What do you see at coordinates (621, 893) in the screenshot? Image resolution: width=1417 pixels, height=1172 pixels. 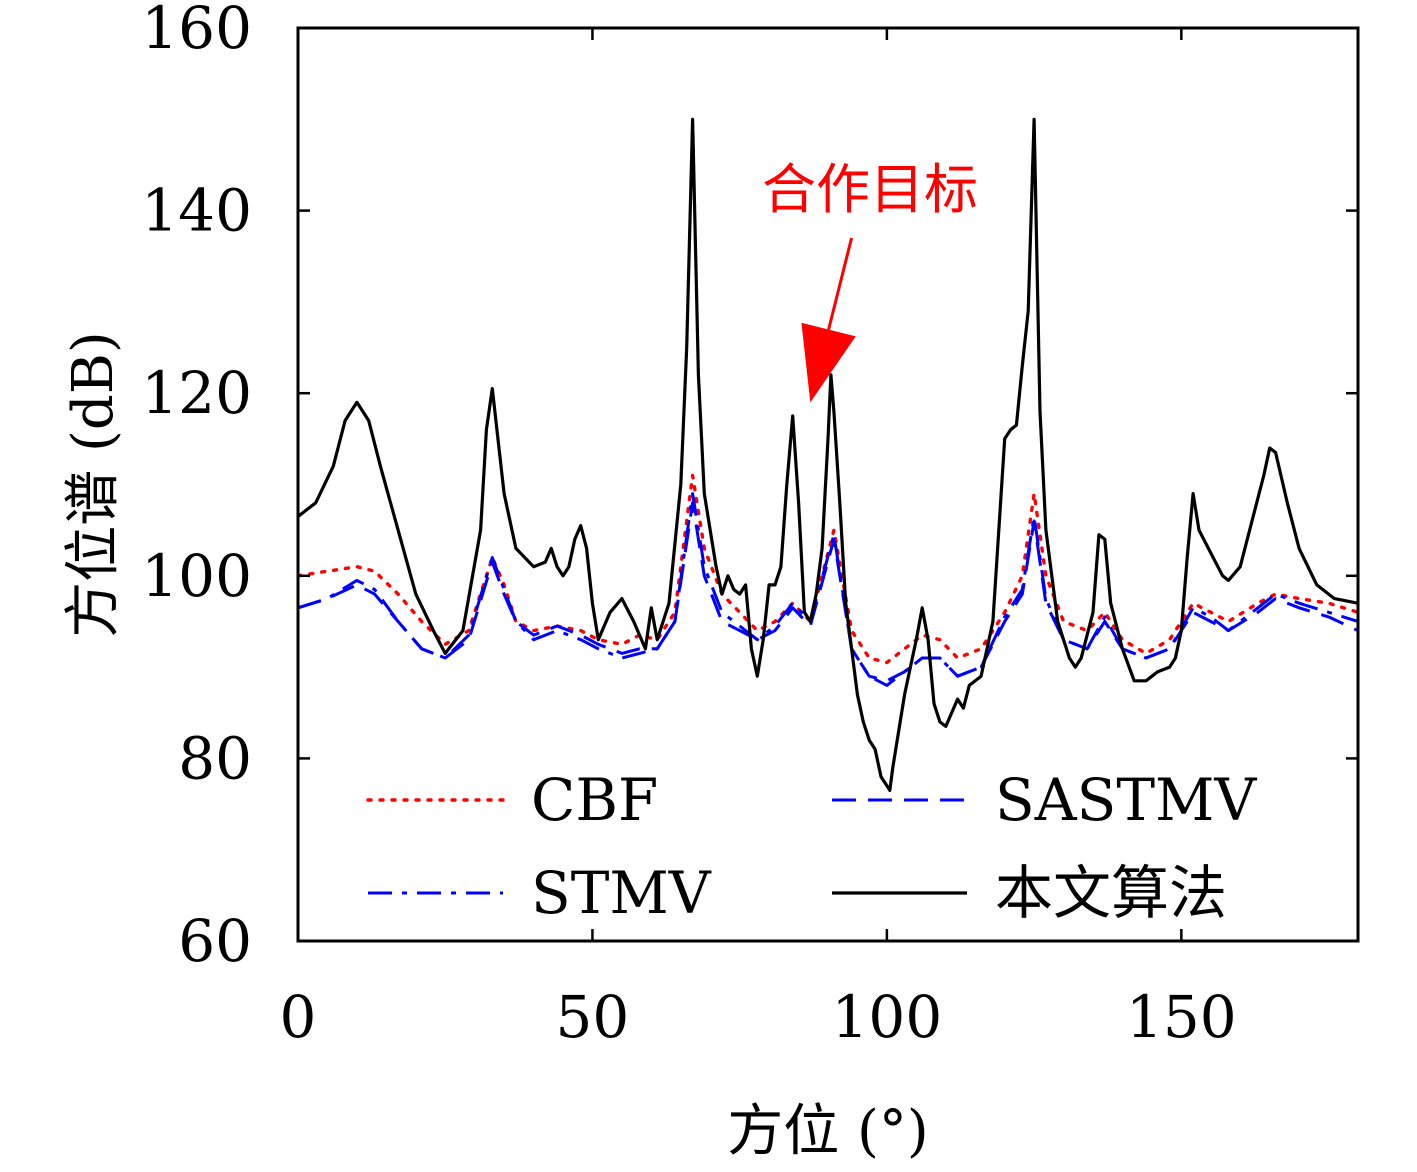 I see `legend-label: STMV` at bounding box center [621, 893].